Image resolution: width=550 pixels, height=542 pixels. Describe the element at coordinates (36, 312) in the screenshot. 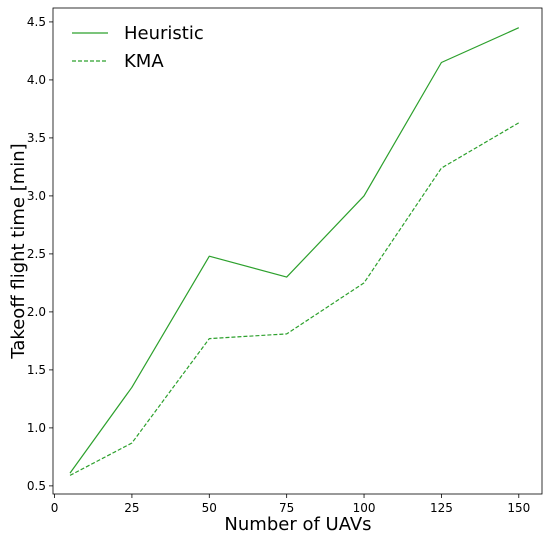

I see `y-tick-label: 2.0` at that location.